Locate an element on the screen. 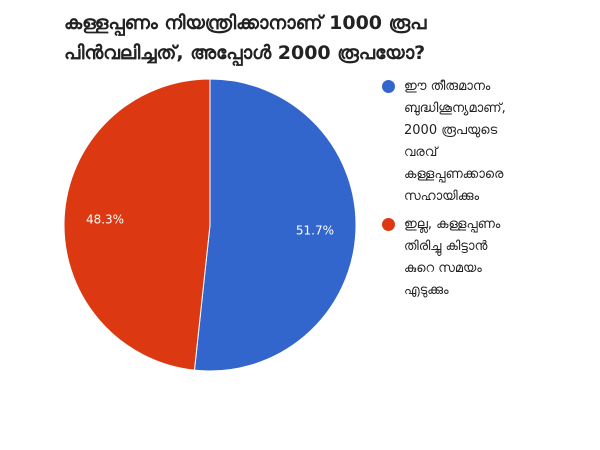 Image resolution: width=600 pixels, height=450 pixels. legend-label-line: വരവ് is located at coordinates (421, 152).